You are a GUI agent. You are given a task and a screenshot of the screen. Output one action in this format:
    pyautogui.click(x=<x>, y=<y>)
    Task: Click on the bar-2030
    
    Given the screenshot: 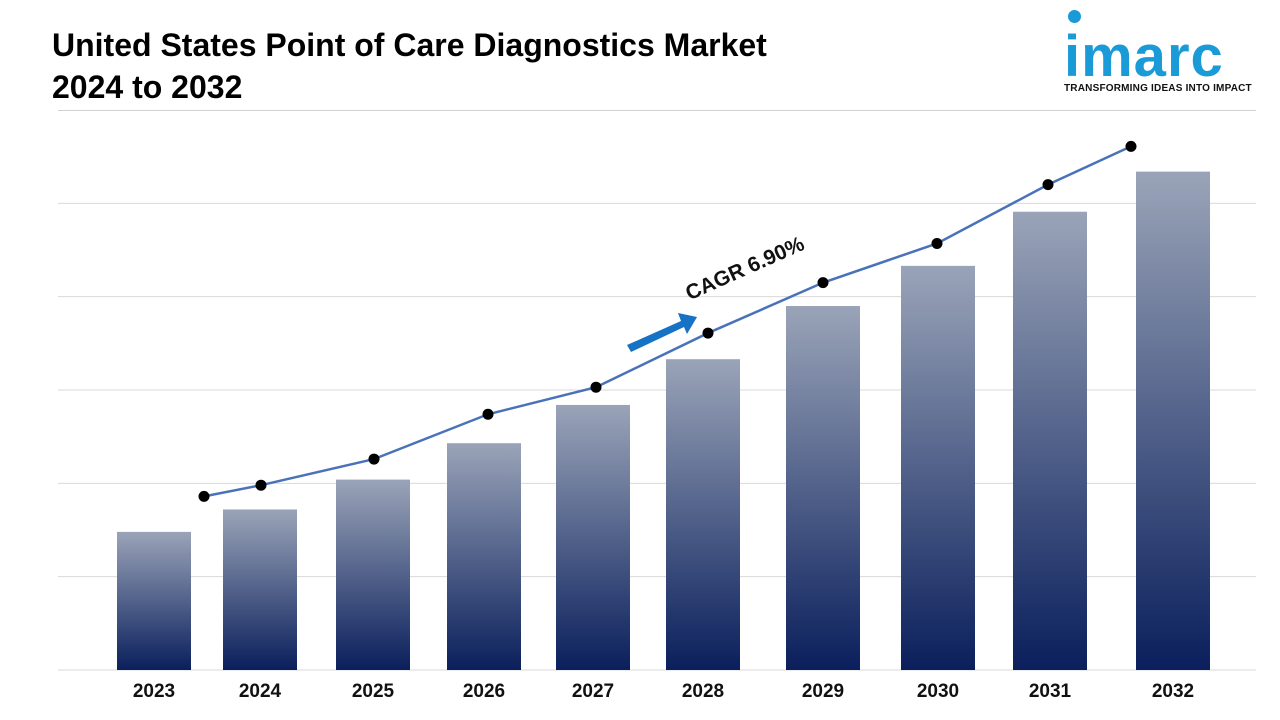 What is the action you would take?
    pyautogui.click(x=938, y=467)
    